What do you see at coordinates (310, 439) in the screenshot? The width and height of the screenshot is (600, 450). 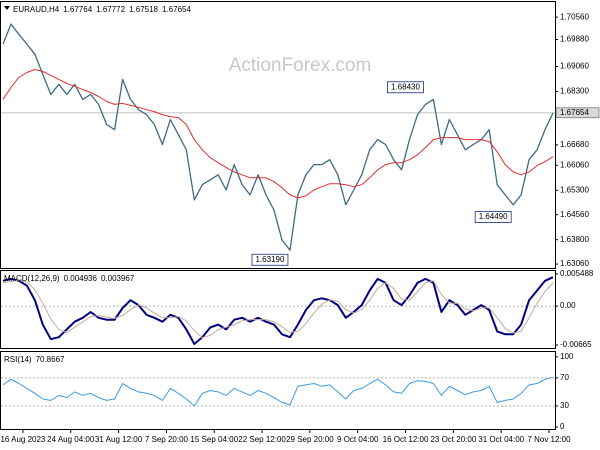 I see `x-tick-label: 29 Sep 20:00` at bounding box center [310, 439].